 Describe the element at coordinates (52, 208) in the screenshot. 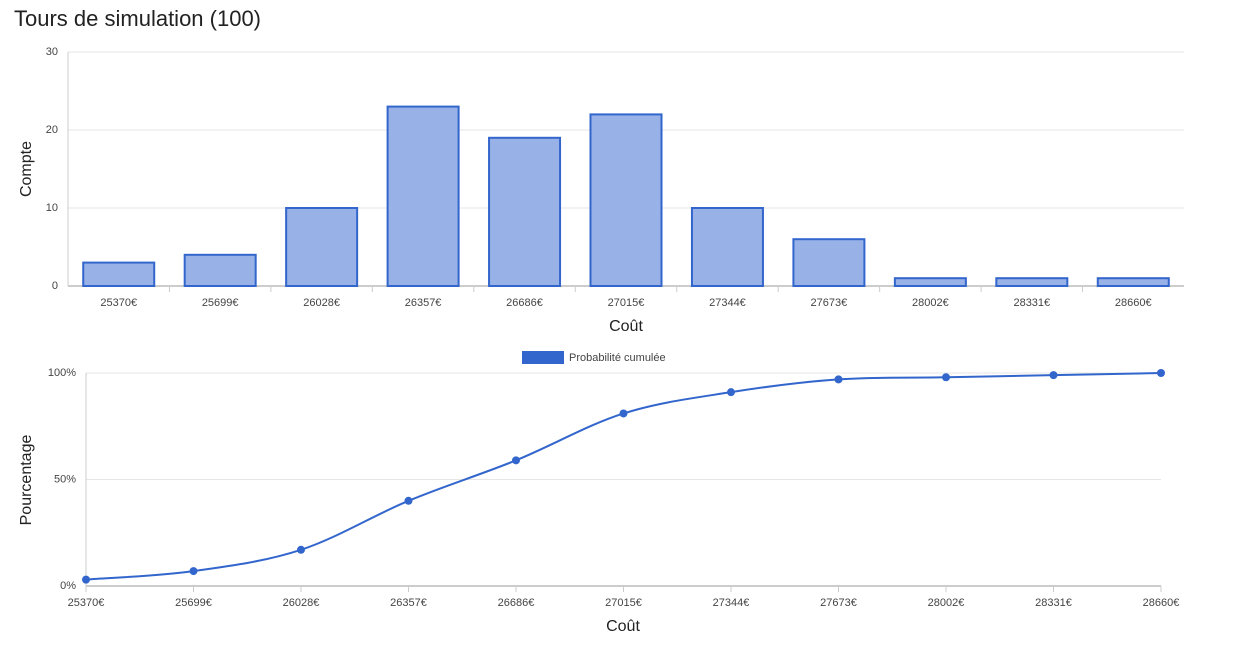

I see `y-tick-label: 10` at that location.